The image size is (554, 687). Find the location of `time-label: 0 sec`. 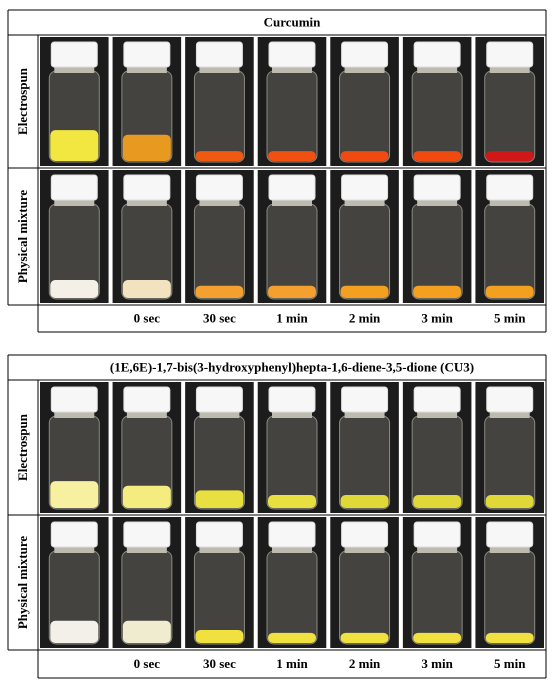

time-label: 0 sec is located at coordinates (147, 663).